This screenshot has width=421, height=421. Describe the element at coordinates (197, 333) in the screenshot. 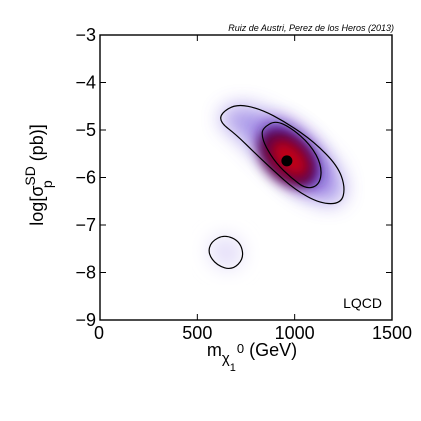

I see `x-tick-label: 500` at that location.